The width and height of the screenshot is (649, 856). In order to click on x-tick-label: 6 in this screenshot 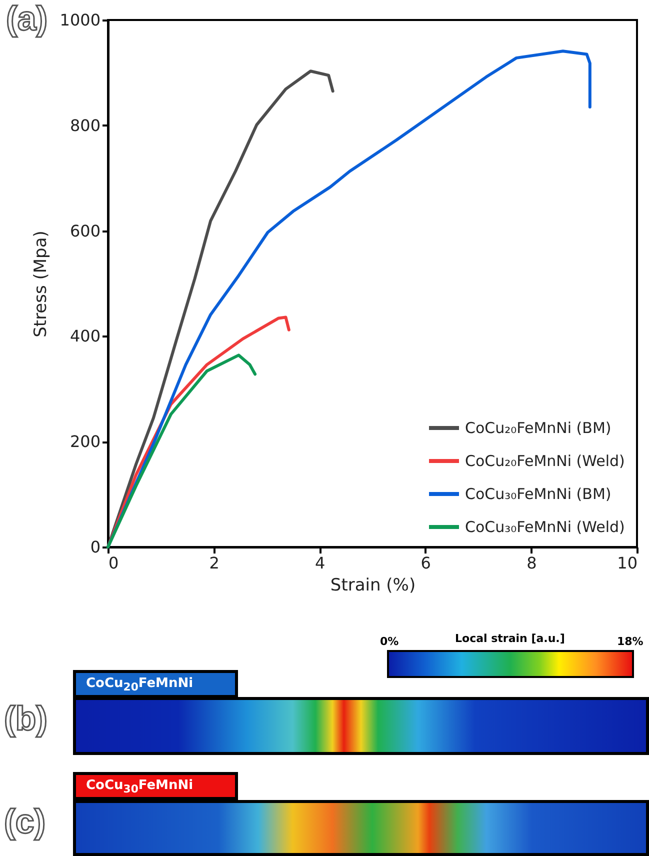, I will do `click(425, 563)`.